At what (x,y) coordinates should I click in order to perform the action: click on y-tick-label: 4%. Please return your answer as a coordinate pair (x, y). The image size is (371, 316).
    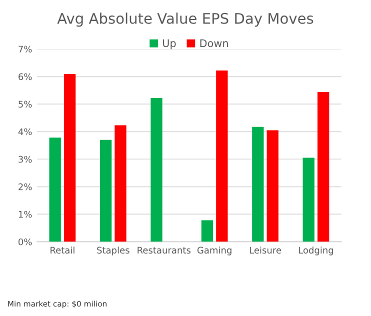
    Looking at the image, I should click on (25, 132).